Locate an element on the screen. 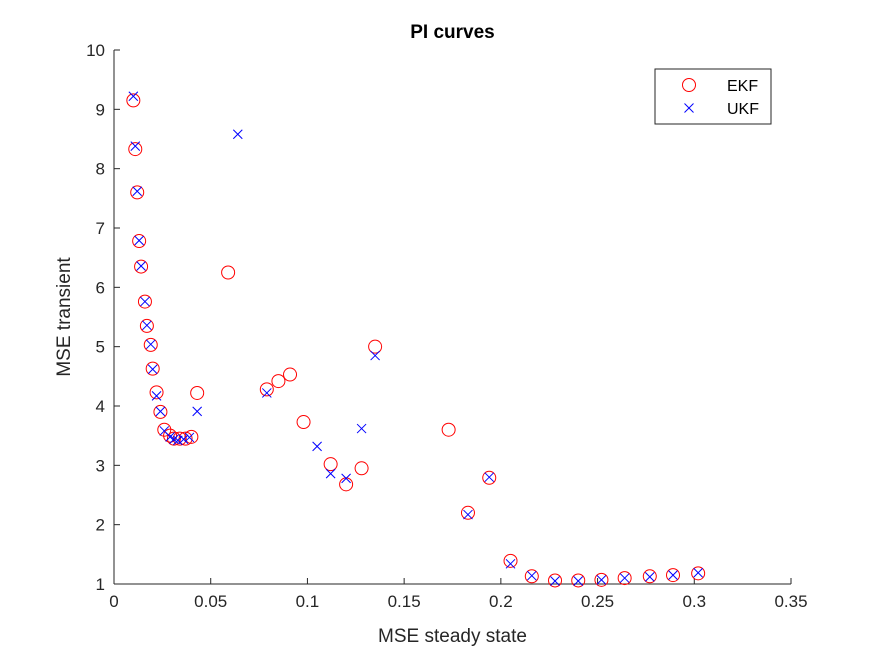 This screenshot has height=656, width=875. y-tick-label: 6 is located at coordinates (100, 287).